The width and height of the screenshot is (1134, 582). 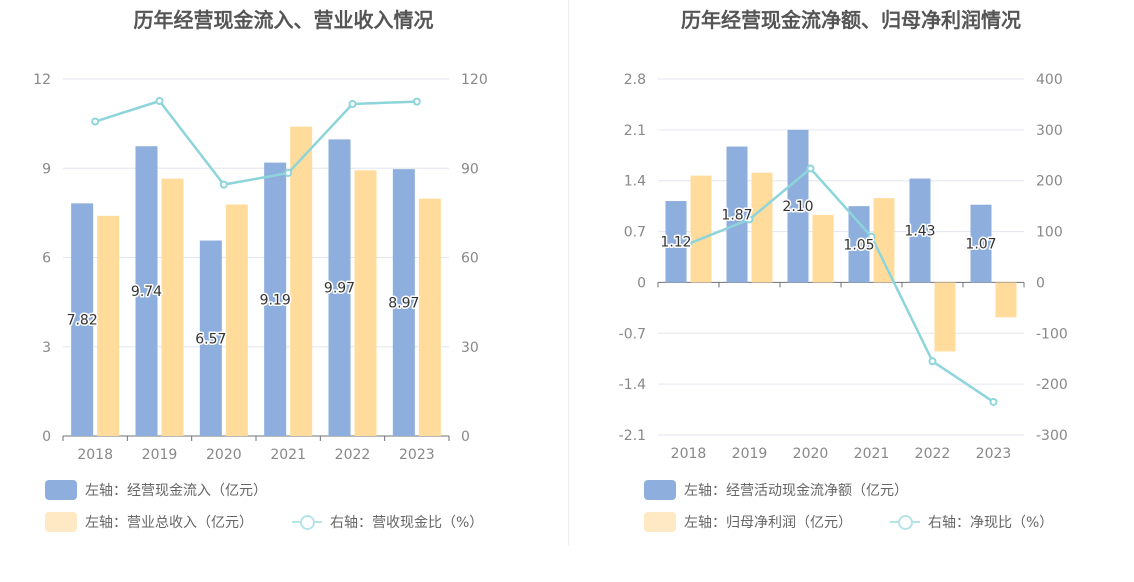 I want to click on legend-item-net-cash-flow: 左轴：经营活动现金流净额（亿元）, so click(x=776, y=490).